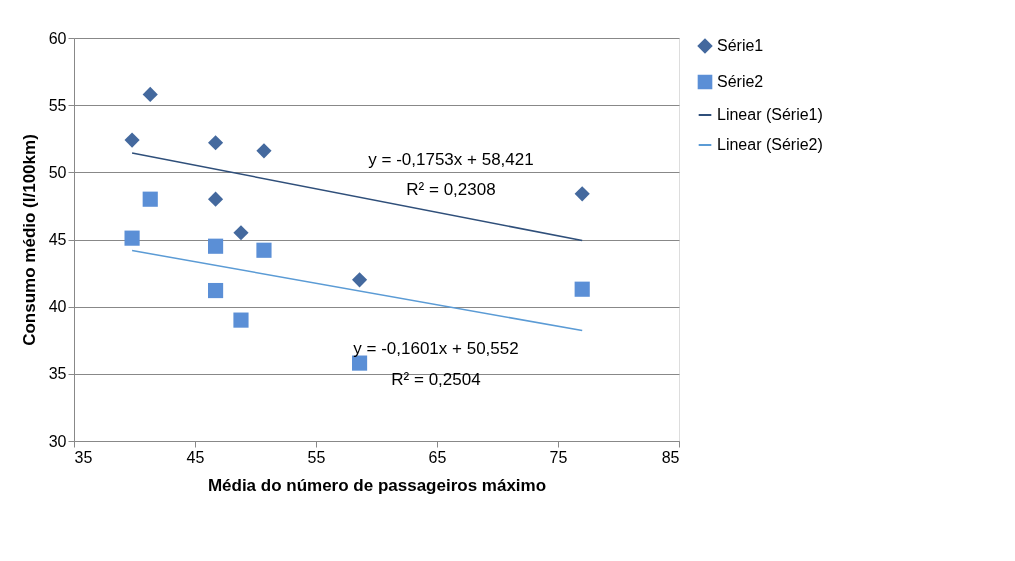 The width and height of the screenshot is (1015, 561). I want to click on x-tick-label: 55, so click(316, 457).